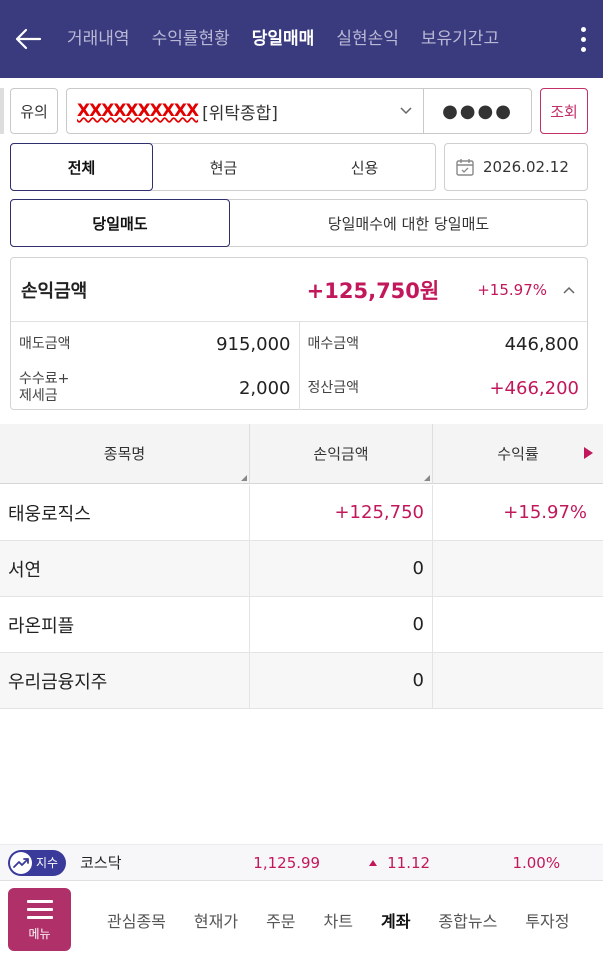 This screenshot has width=603, height=958. Describe the element at coordinates (373, 290) in the screenshot. I see `pl-amount: +125,750원` at that location.